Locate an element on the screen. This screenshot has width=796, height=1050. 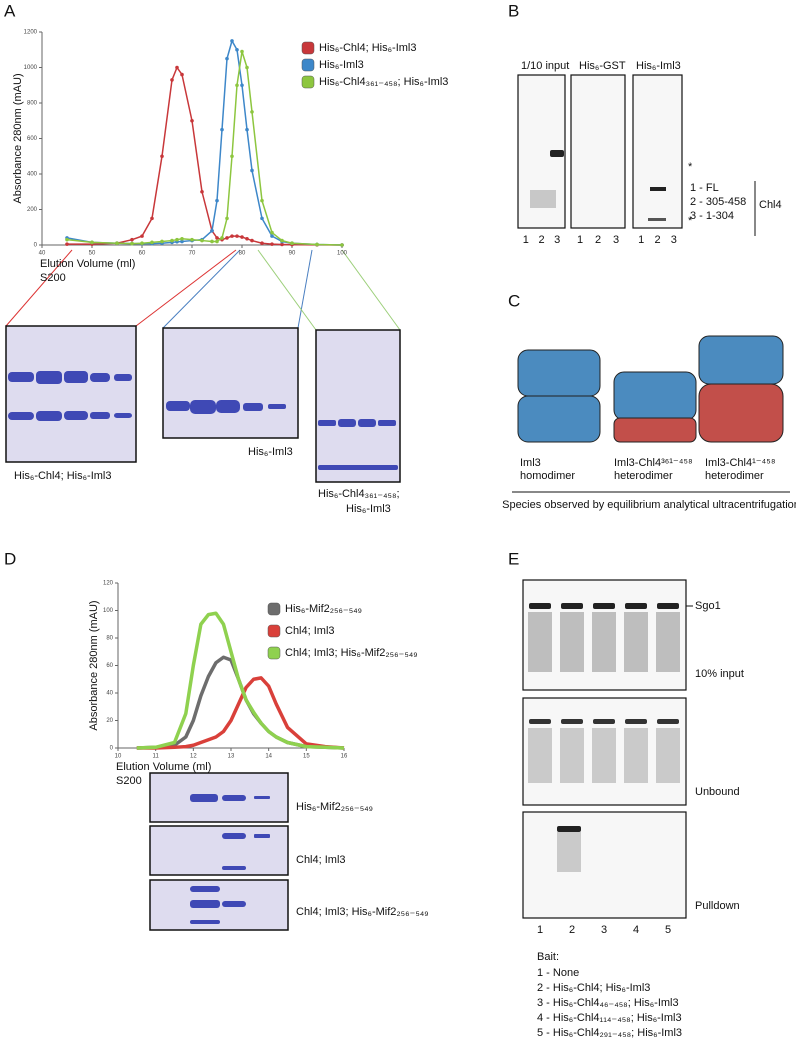
legend-label: His₆-Chl4₃₆₁₋₄₅₈; His₆-Iml3 is located at coordinates (383, 82).